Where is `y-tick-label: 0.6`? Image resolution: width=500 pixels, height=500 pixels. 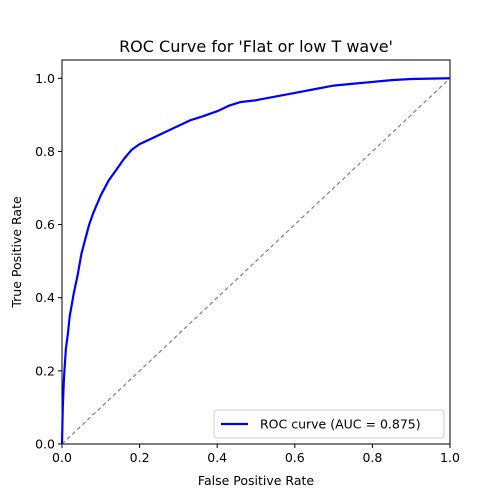 y-tick-label: 0.6 is located at coordinates (45, 224).